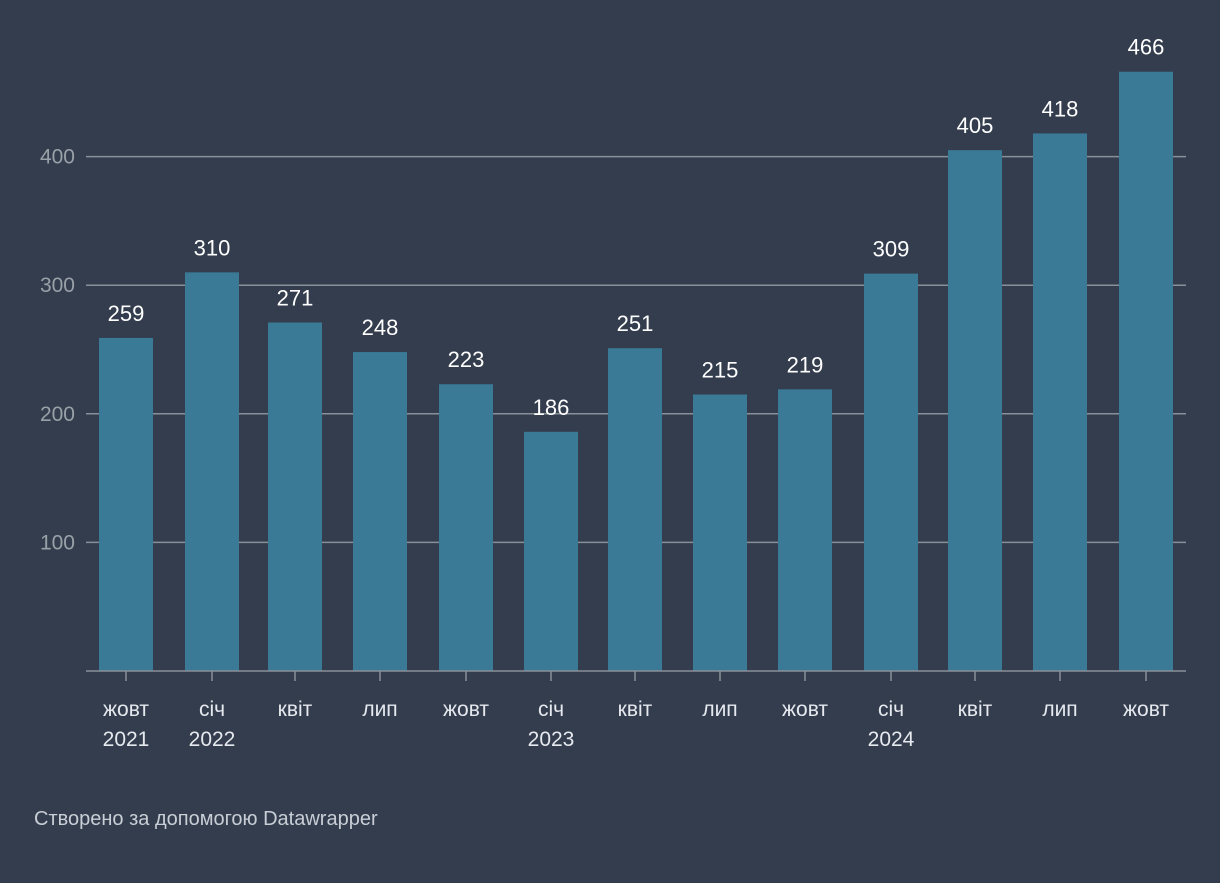 This screenshot has width=1220, height=883. Describe the element at coordinates (891, 739) in the screenshot. I see `x-tick-label-year: 2024` at that location.